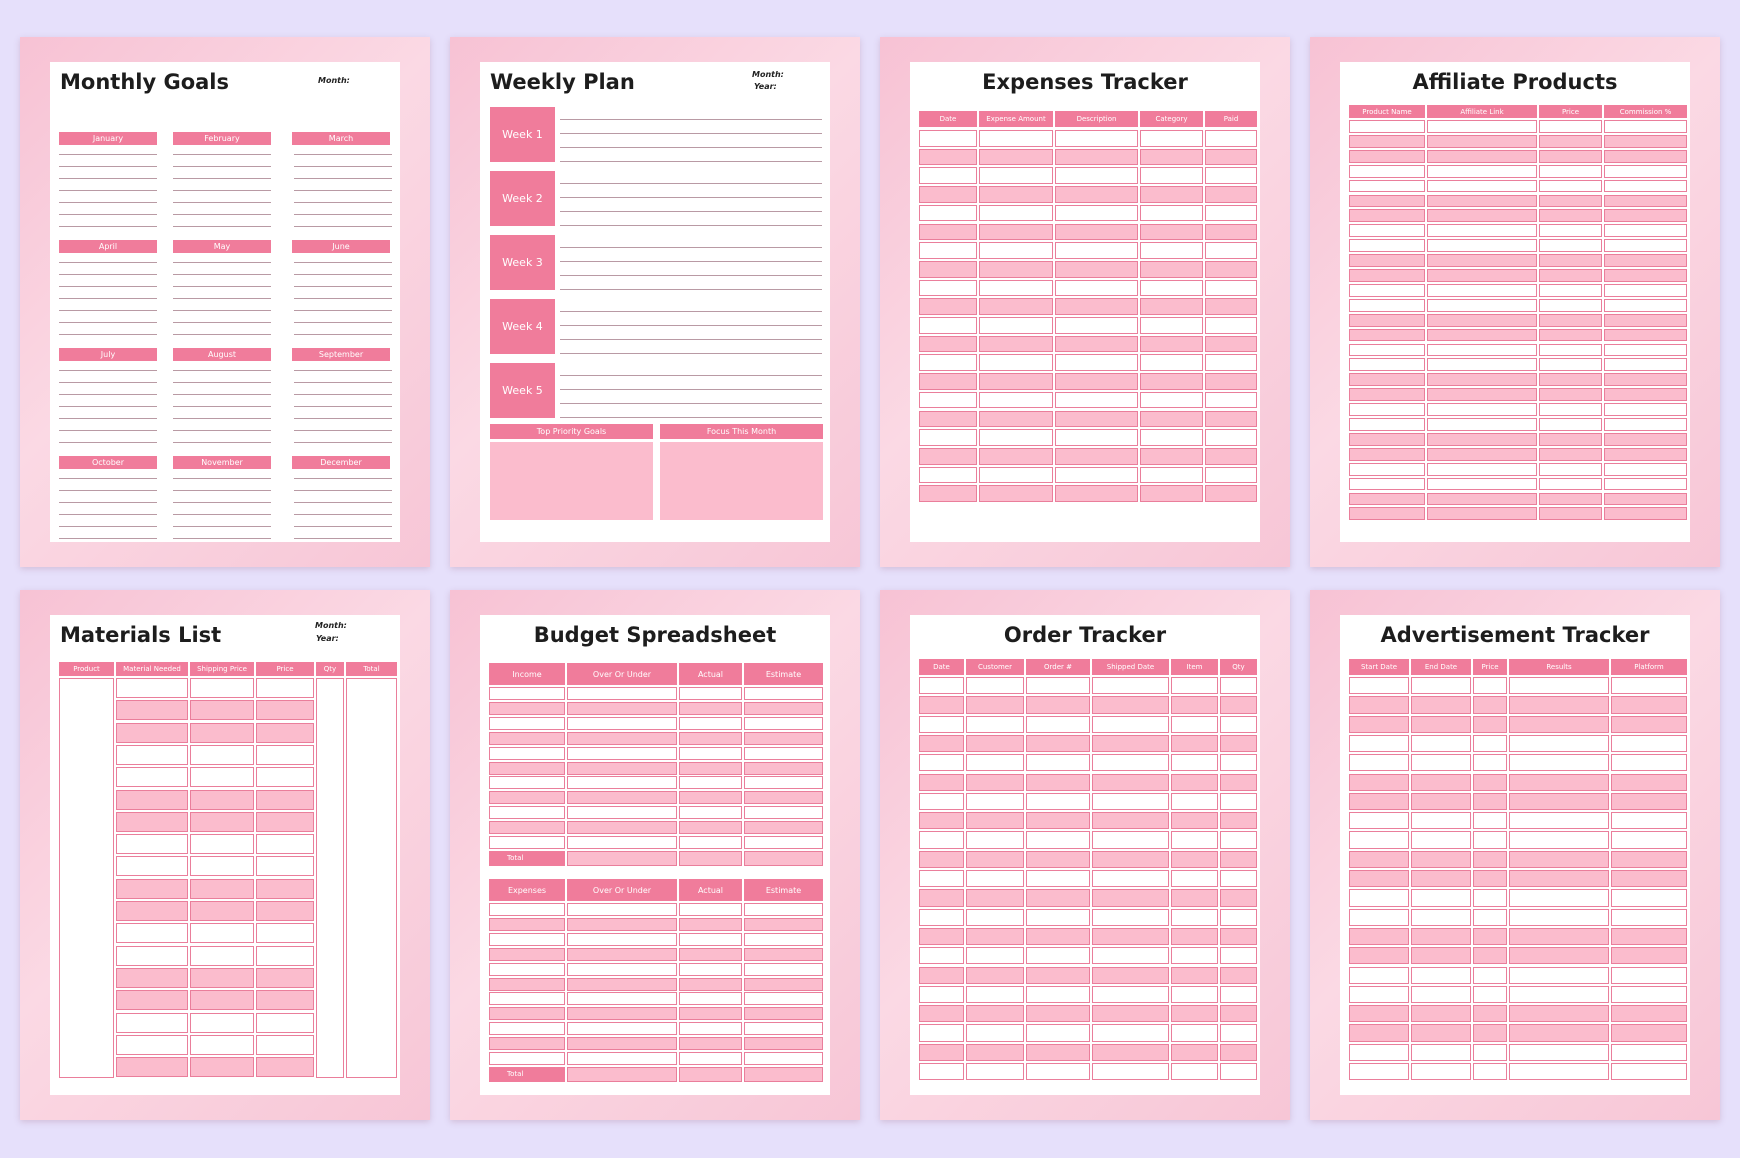  What do you see at coordinates (152, 669) in the screenshot?
I see `materials-header-1: Material Needed` at bounding box center [152, 669].